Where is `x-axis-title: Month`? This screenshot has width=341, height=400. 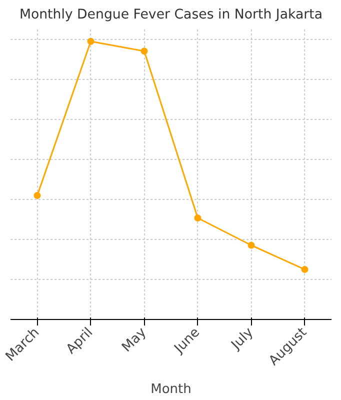
x-axis-title: Month is located at coordinates (171, 390).